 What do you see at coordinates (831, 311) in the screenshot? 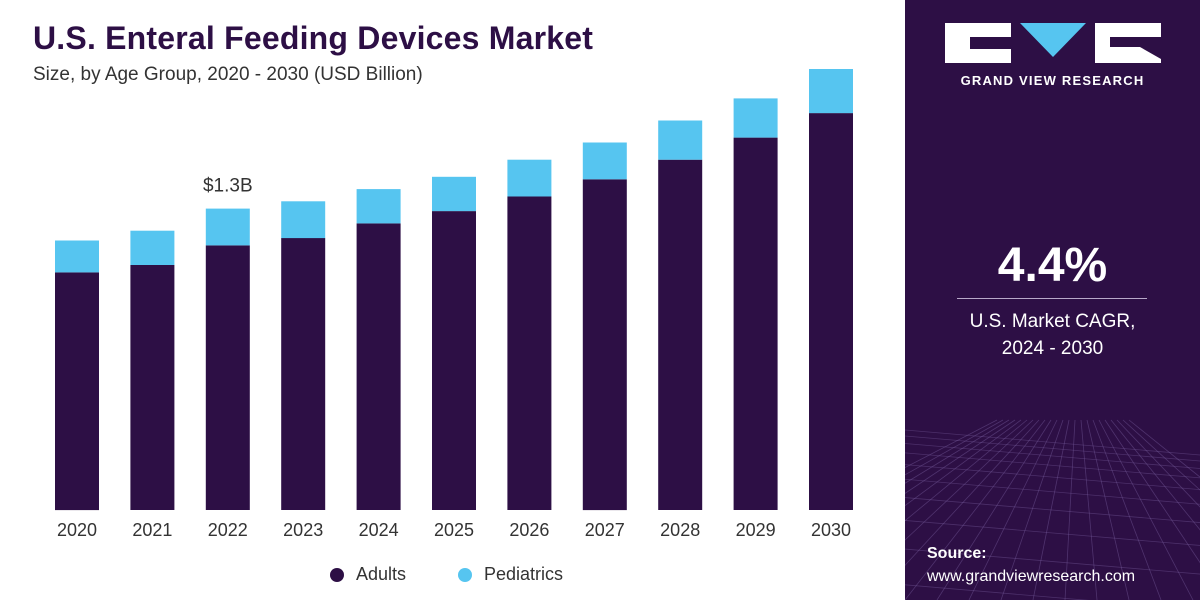
I see `bar-adults-2030` at bounding box center [831, 311].